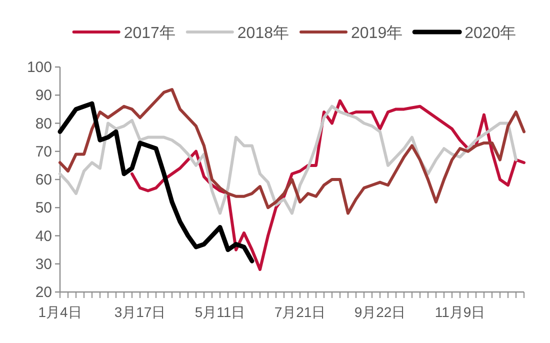 This screenshot has height=343, width=550. Describe the element at coordinates (39, 67) in the screenshot. I see `y-tick-label: 100` at that location.